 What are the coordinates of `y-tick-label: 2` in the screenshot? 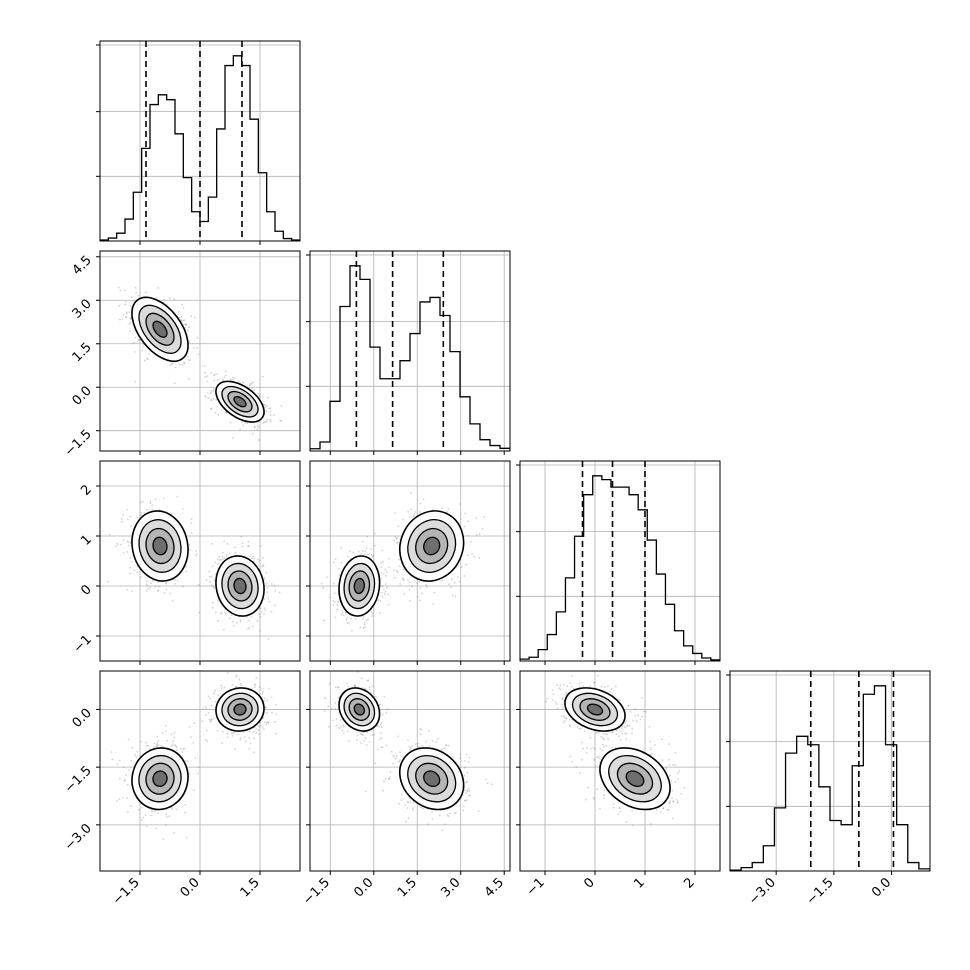 It's located at (86, 490).